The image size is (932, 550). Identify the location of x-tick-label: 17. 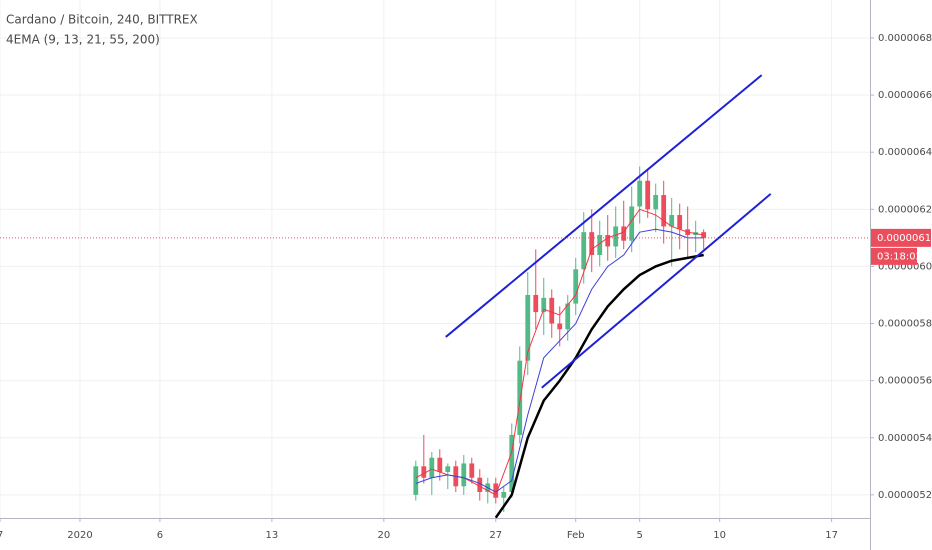
(831, 535).